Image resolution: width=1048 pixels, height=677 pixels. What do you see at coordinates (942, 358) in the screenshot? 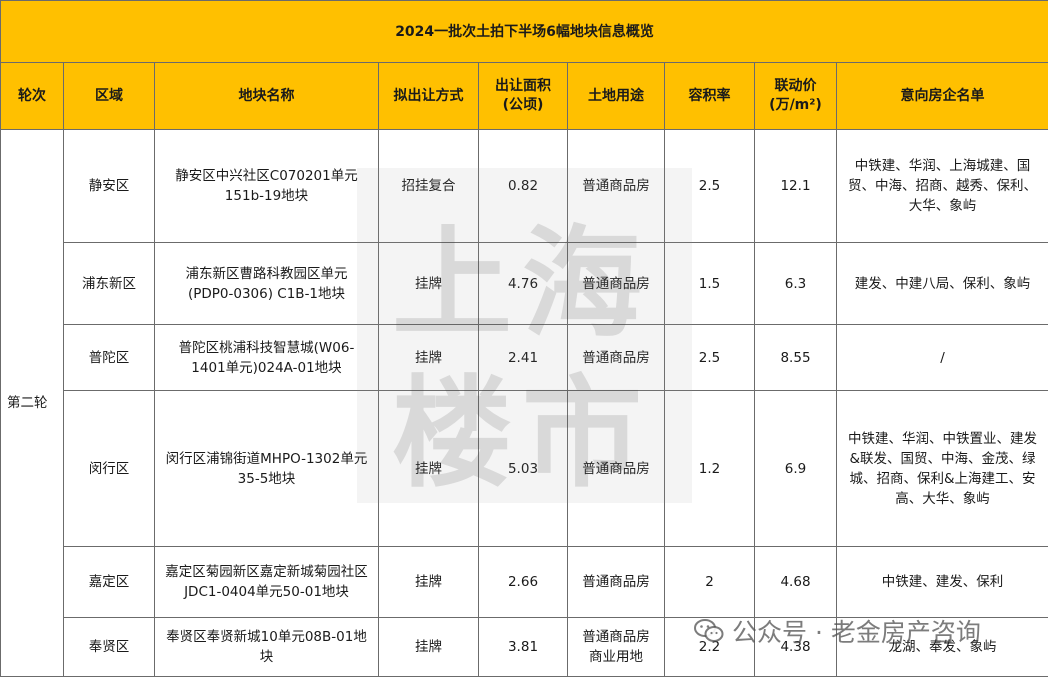
I see `developers-cell: /` at bounding box center [942, 358].